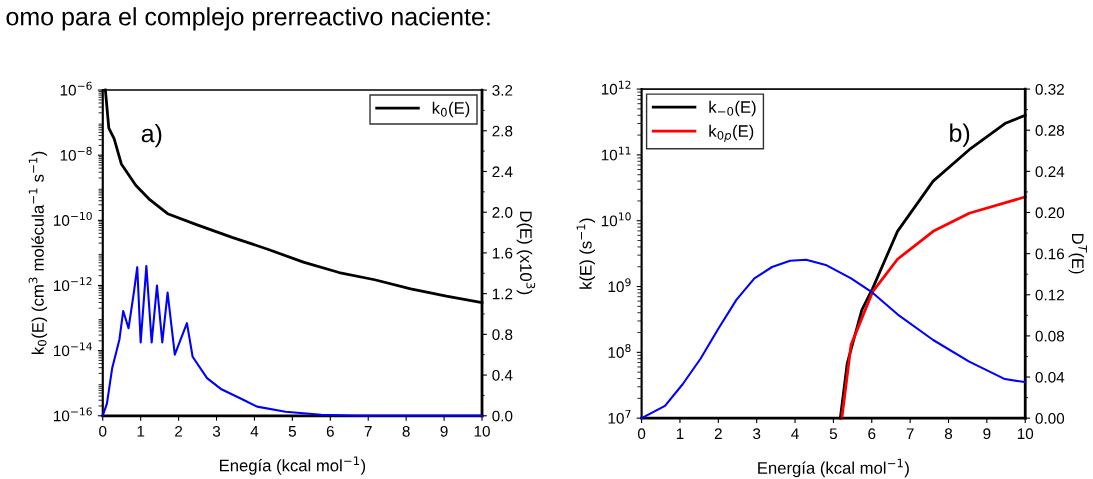 This screenshot has height=479, width=1093. What do you see at coordinates (76, 153) in the screenshot?
I see `y-tick-label: 10$^{−8}$` at bounding box center [76, 153].